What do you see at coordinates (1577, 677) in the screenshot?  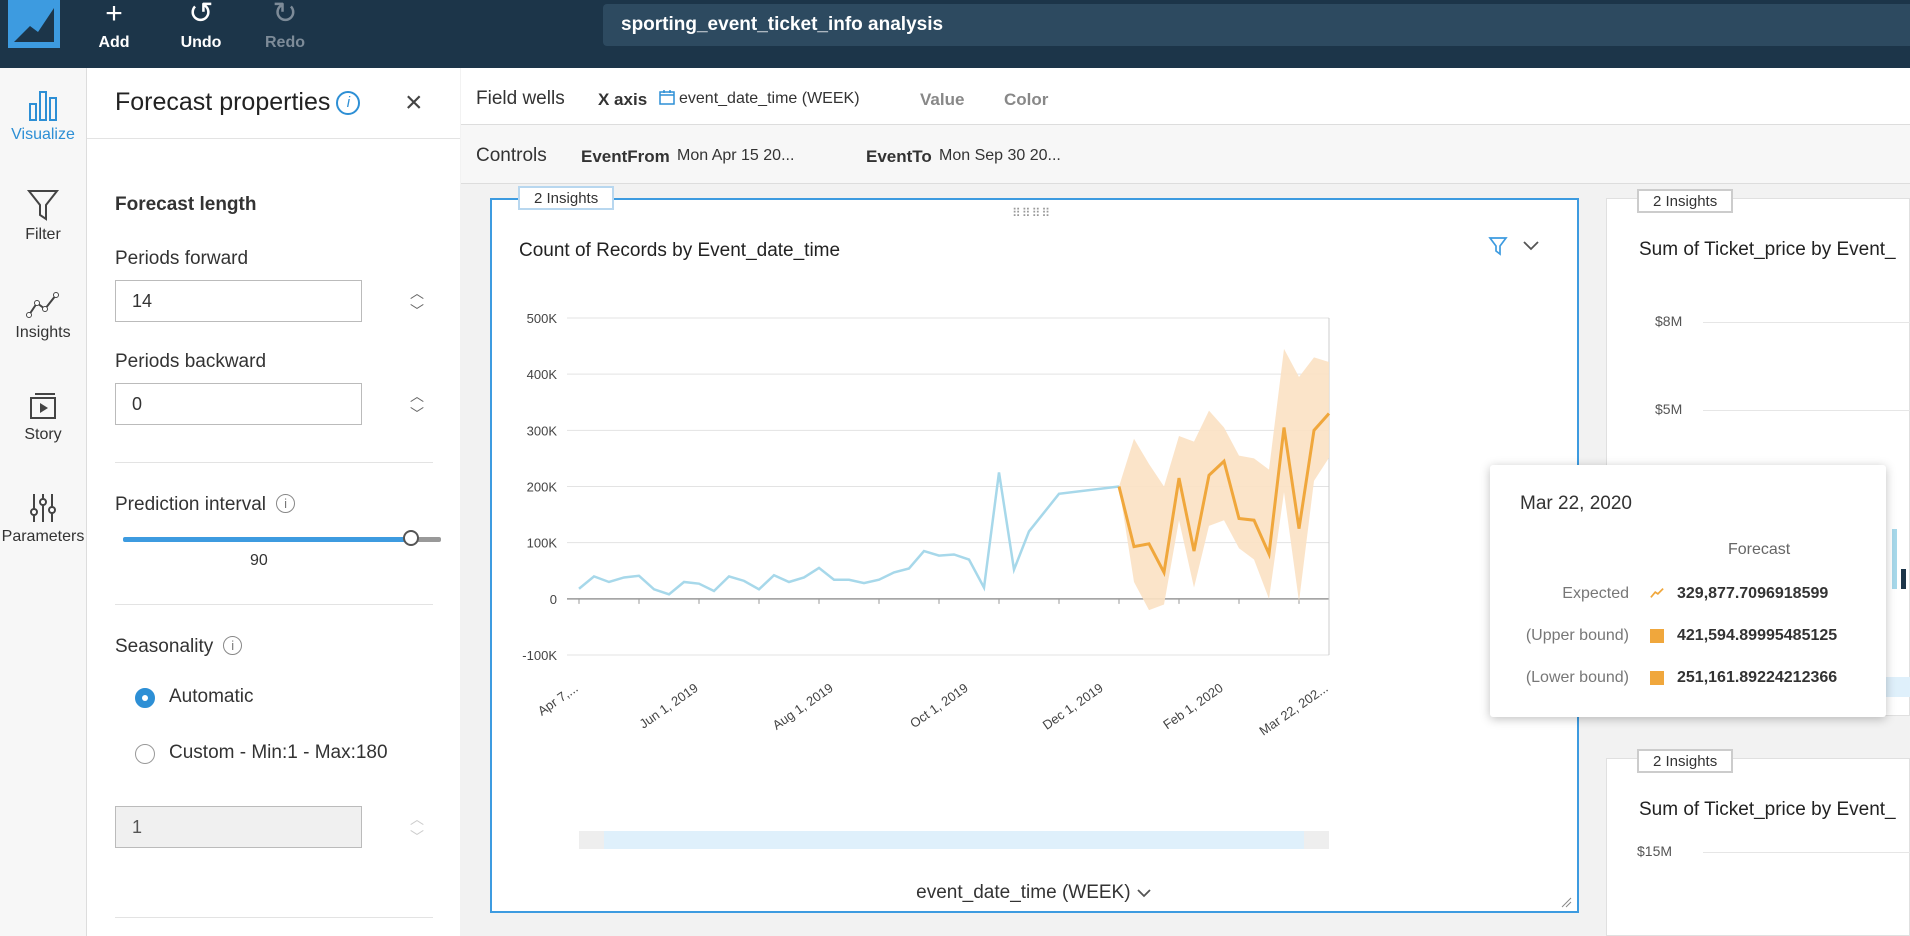 I see `tooltip-lower-label: (Lower bound)` at bounding box center [1577, 677].